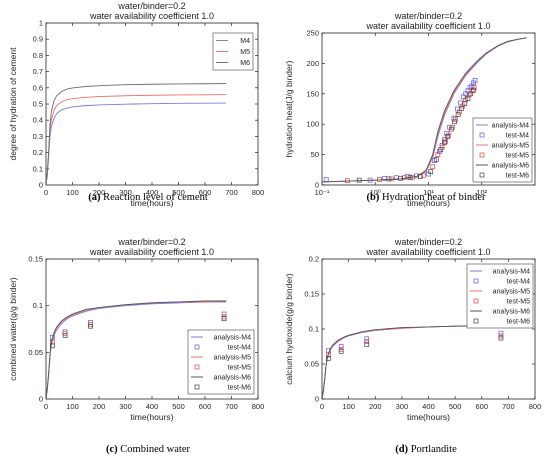 This screenshot has height=461, width=550. What do you see at coordinates (401, 449) in the screenshot?
I see `caption-letter: (d)` at bounding box center [401, 449].